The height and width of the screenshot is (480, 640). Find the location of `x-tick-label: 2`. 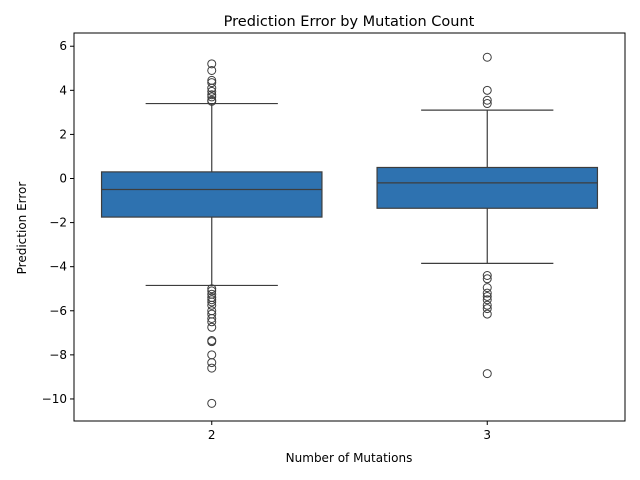

x-tick-label: 2 is located at coordinates (212, 435).